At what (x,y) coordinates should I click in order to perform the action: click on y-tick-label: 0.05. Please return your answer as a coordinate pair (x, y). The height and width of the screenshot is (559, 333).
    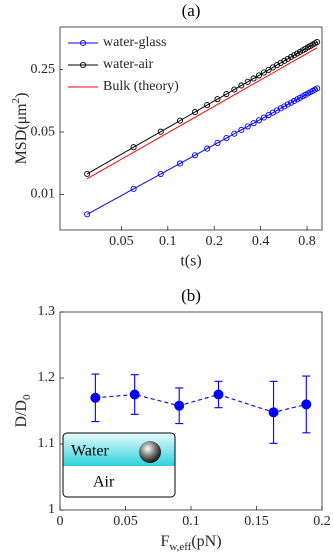
    Looking at the image, I should click on (43, 131).